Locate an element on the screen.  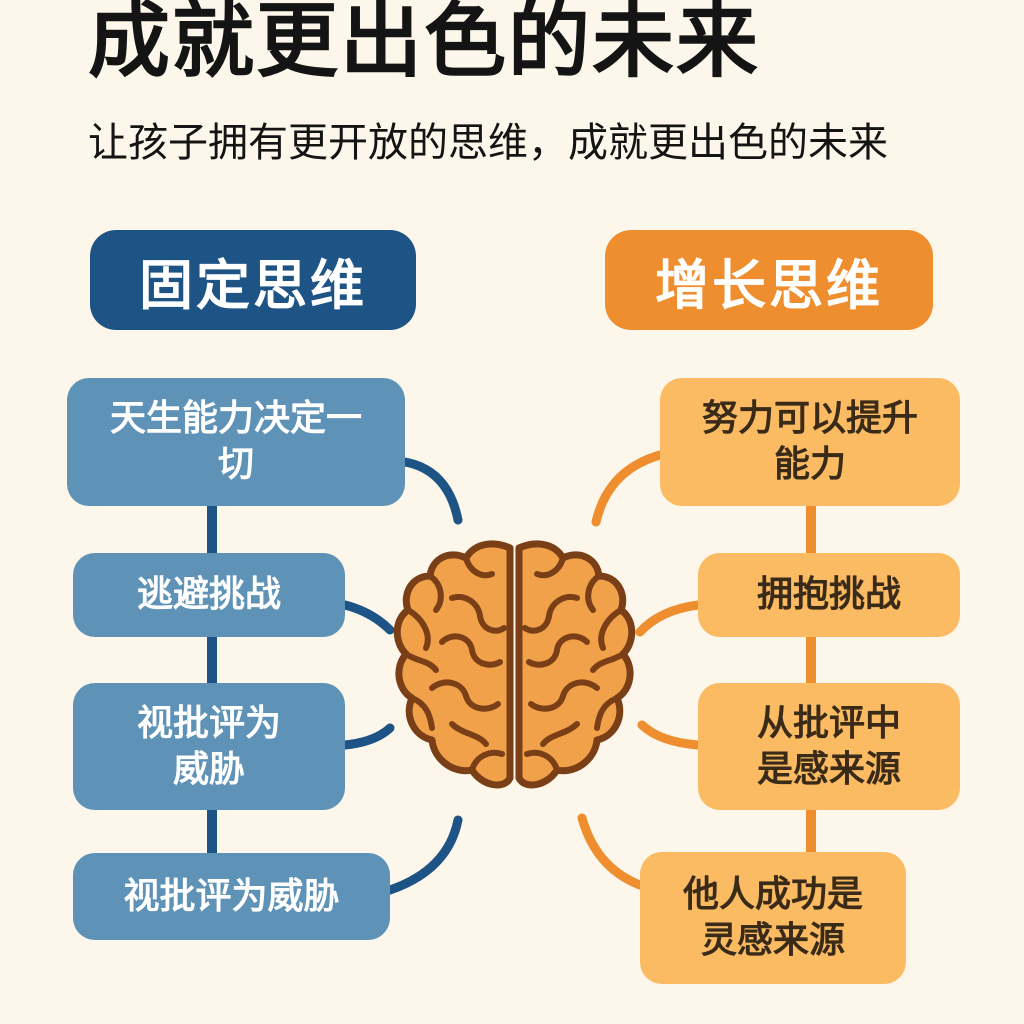
fixed-item-1: 天生能力决定一切 is located at coordinates (236, 442).